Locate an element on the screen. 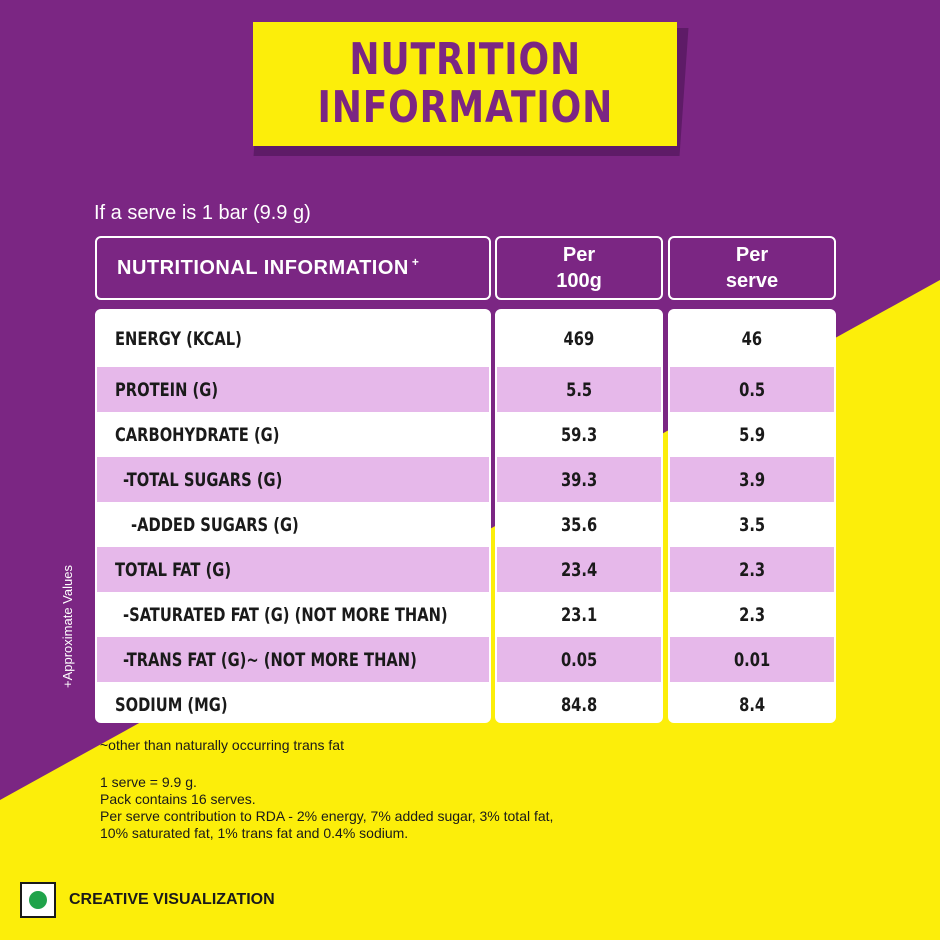 The width and height of the screenshot is (940, 940). header-per-serve-line2: serve is located at coordinates (752, 281).